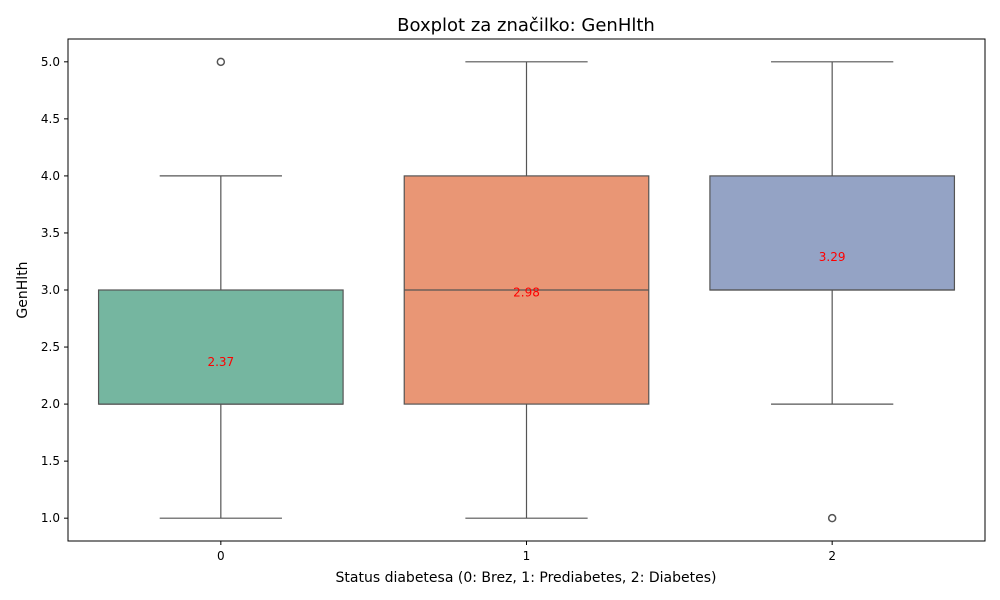 Image resolution: width=1000 pixels, height=600 pixels. I want to click on x-tick-label: 2, so click(832, 556).